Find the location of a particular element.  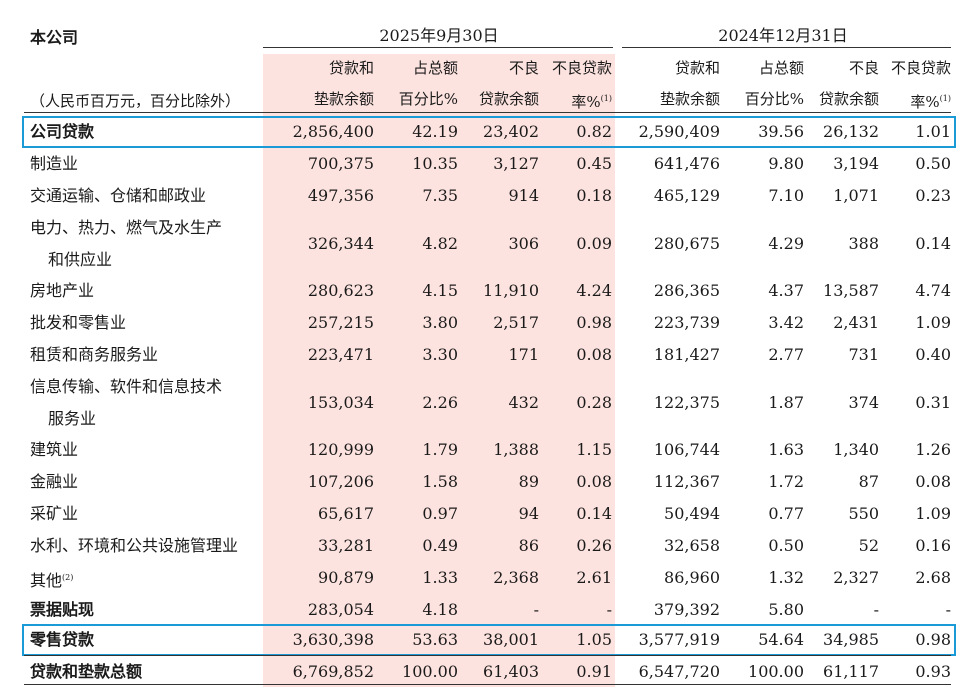

row-label: 公司贷款 is located at coordinates (62, 132).